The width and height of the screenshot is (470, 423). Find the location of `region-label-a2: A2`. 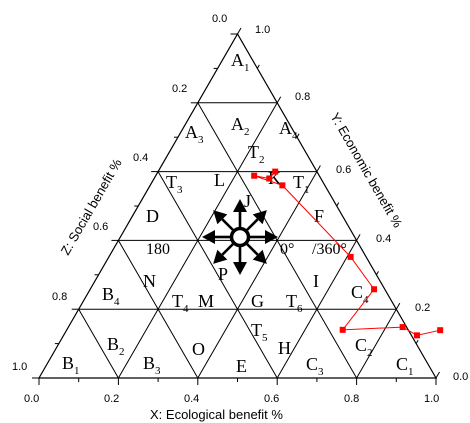

region-label-a2: A2 is located at coordinates (240, 126).